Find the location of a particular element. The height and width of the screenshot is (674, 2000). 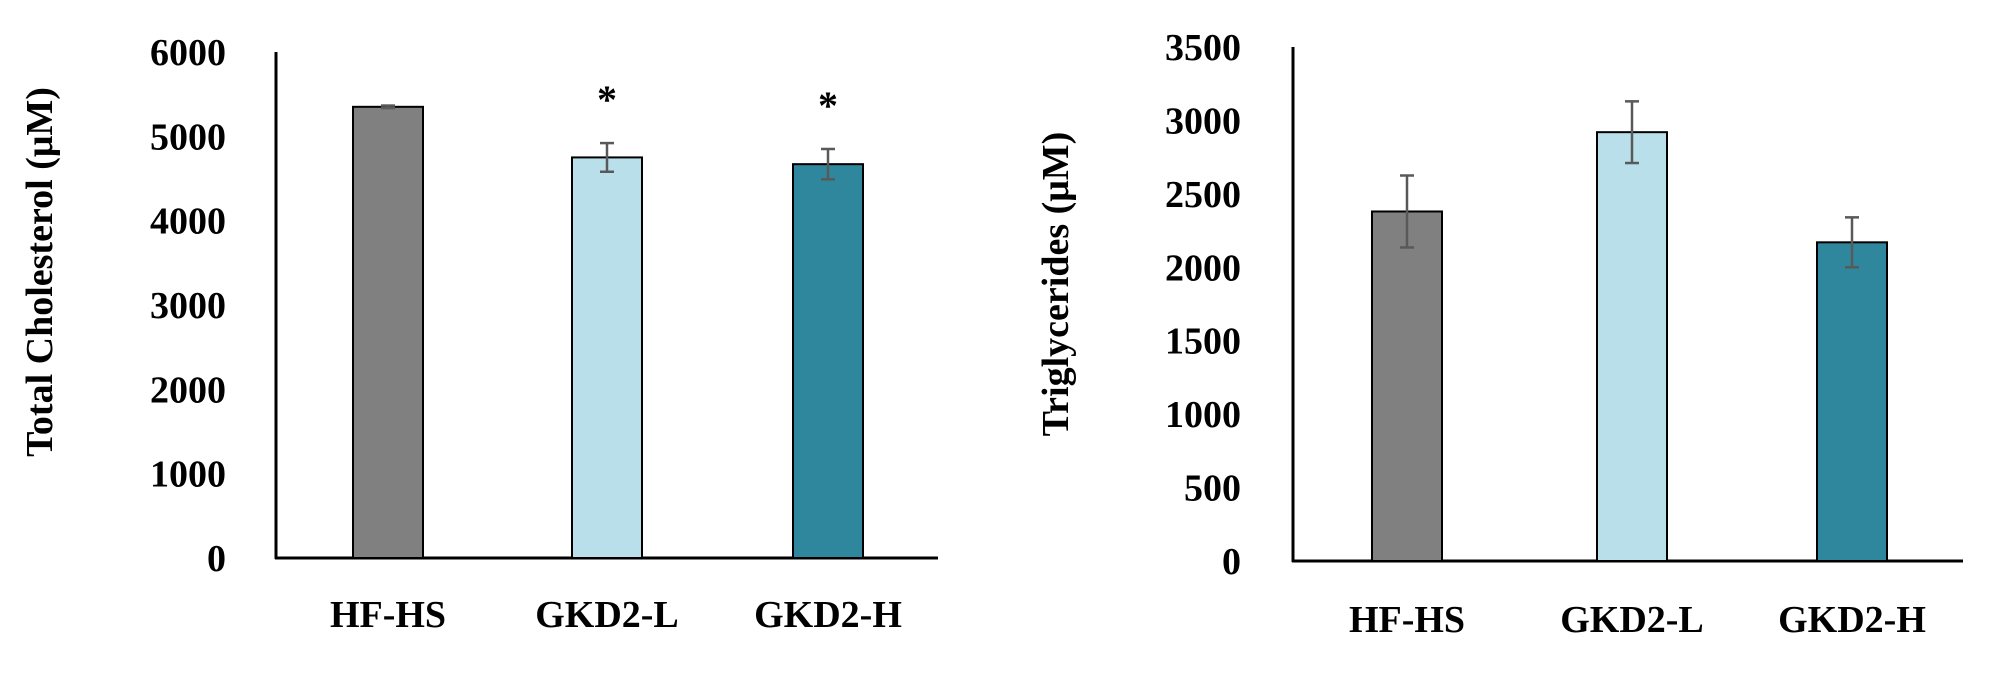

y-tick-label: 1500 is located at coordinates (1203, 342).